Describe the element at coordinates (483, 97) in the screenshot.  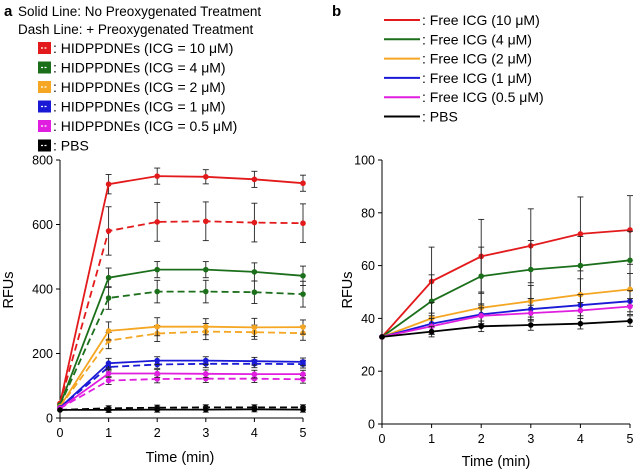
I see `legend-label: : Free ICG (0.5 μM)` at that location.